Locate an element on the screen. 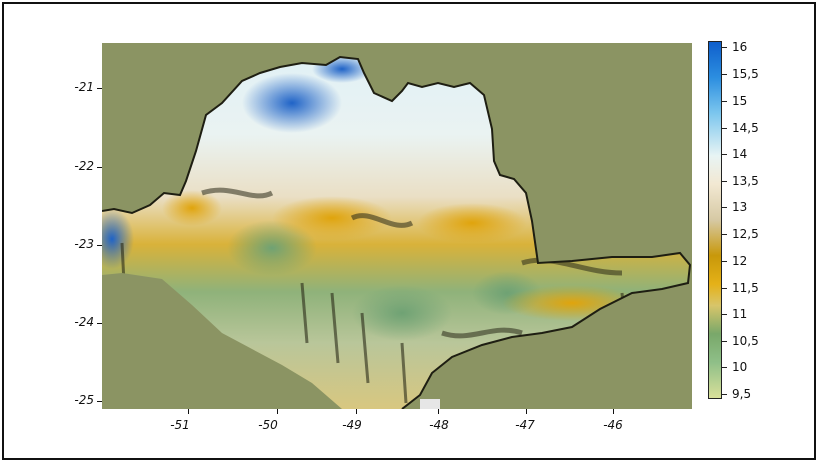 The height and width of the screenshot is (465, 821). colorbar-label: 14 is located at coordinates (740, 154).